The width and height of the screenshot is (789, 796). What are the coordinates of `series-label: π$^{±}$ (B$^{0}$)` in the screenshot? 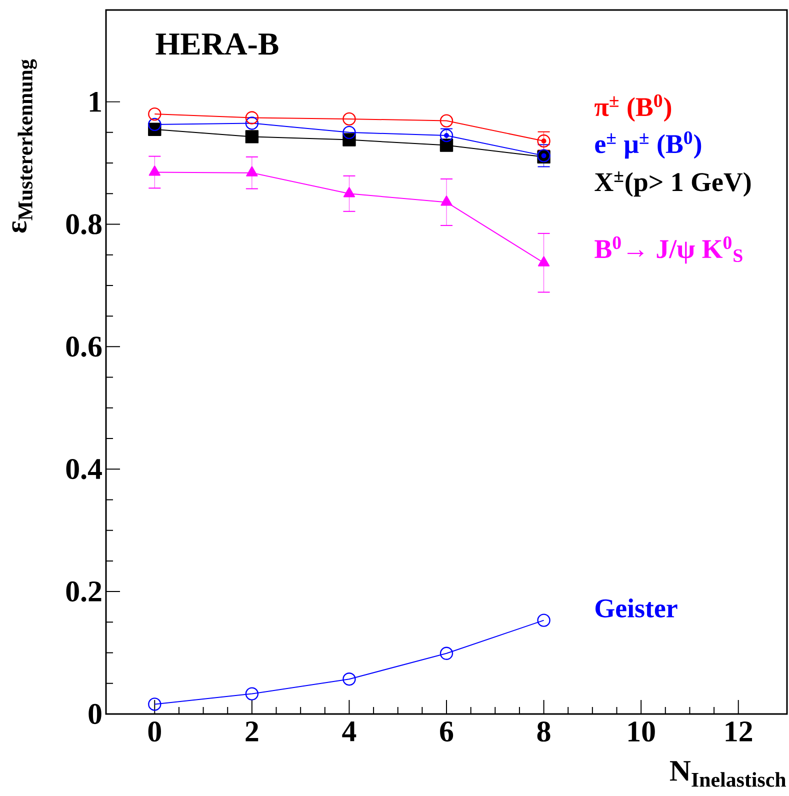 It's located at (633, 108).